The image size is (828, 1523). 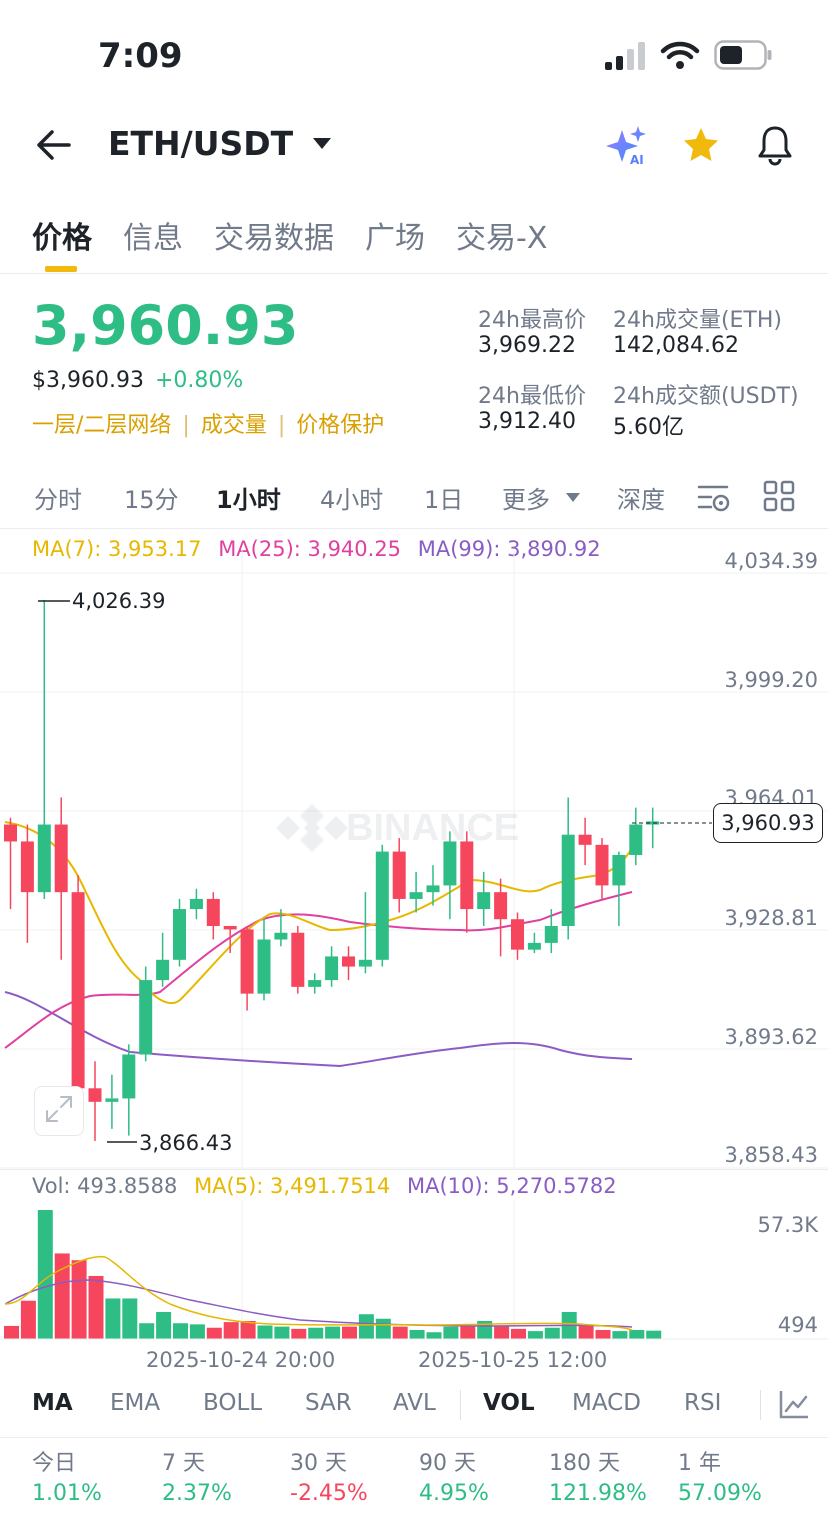 What do you see at coordinates (233, 1403) in the screenshot?
I see `indicator-boll: BOLL` at bounding box center [233, 1403].